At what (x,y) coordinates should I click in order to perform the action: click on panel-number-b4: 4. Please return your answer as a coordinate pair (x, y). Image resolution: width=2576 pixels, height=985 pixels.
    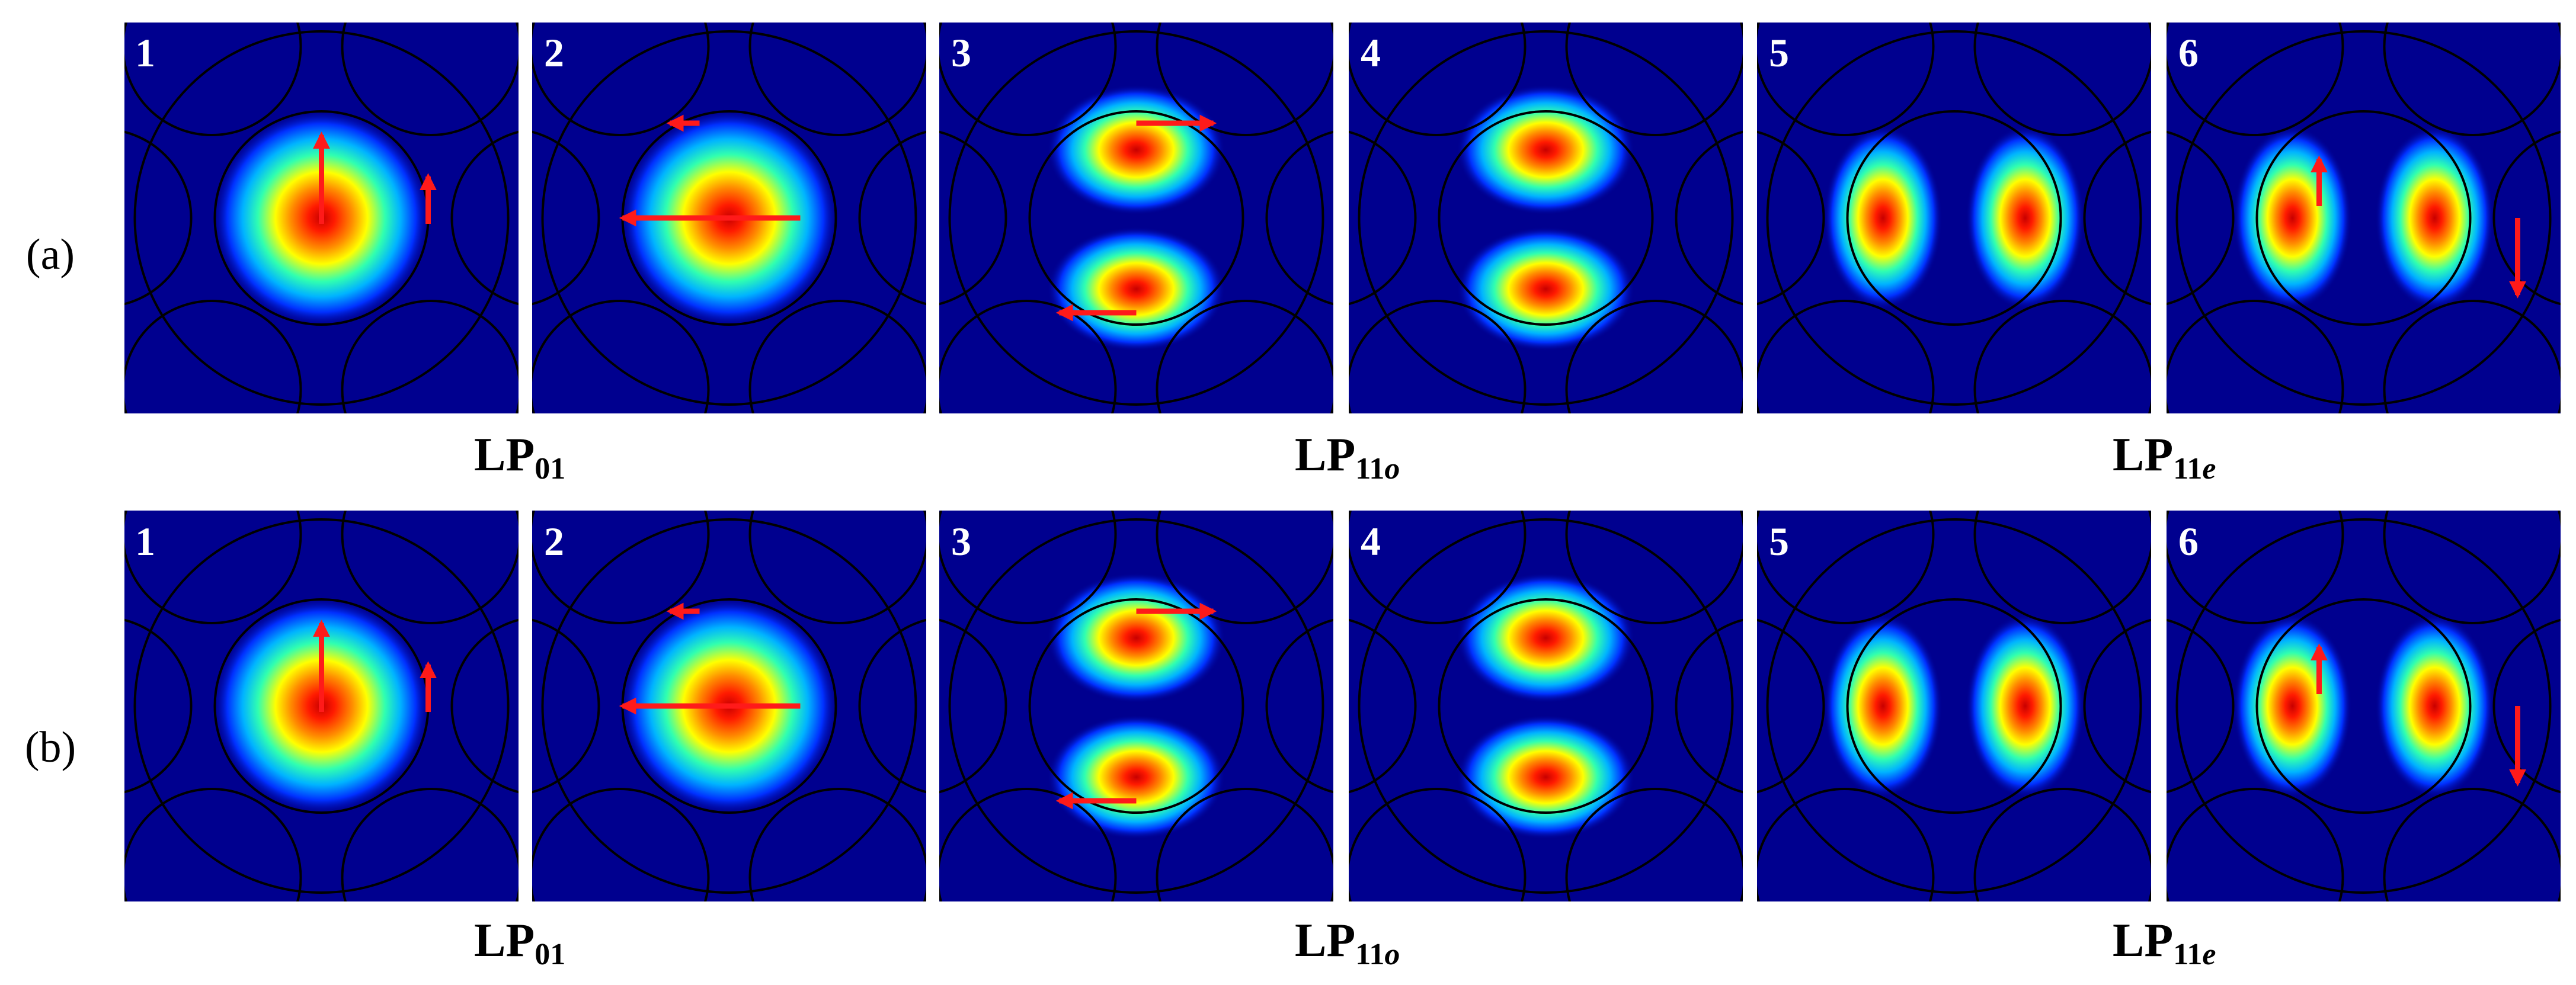
    Looking at the image, I should click on (1371, 541).